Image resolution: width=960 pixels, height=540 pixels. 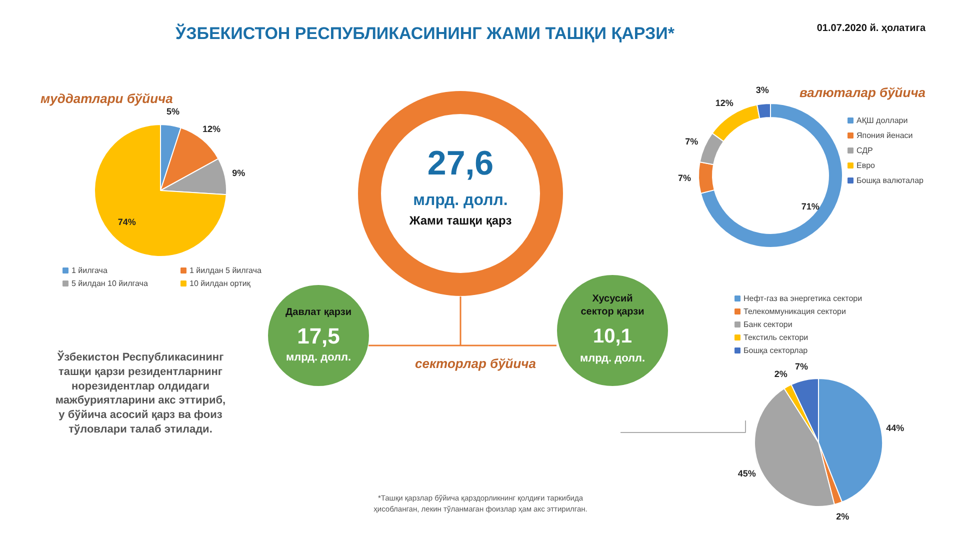 What do you see at coordinates (318, 336) in the screenshot?
I see `text: 17,5` at bounding box center [318, 336].